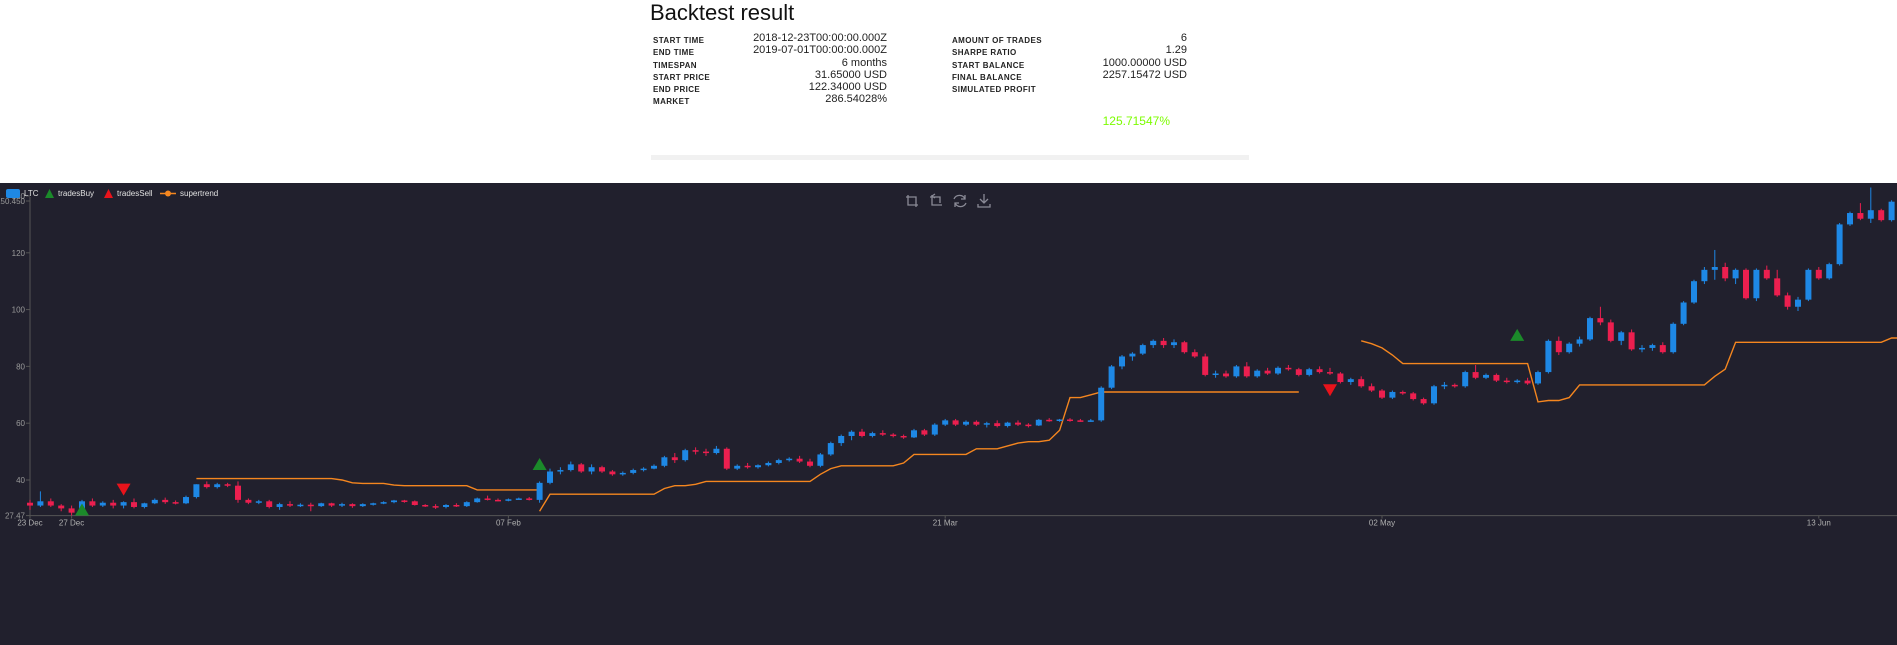  I want to click on stat-label: AMOUNT OF TRADES, so click(997, 40).